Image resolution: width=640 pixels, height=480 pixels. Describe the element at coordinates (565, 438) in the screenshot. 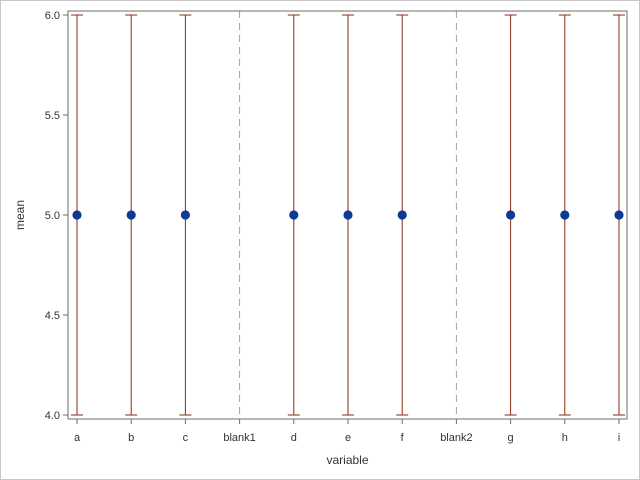

I see `x-tick-label: h` at that location.